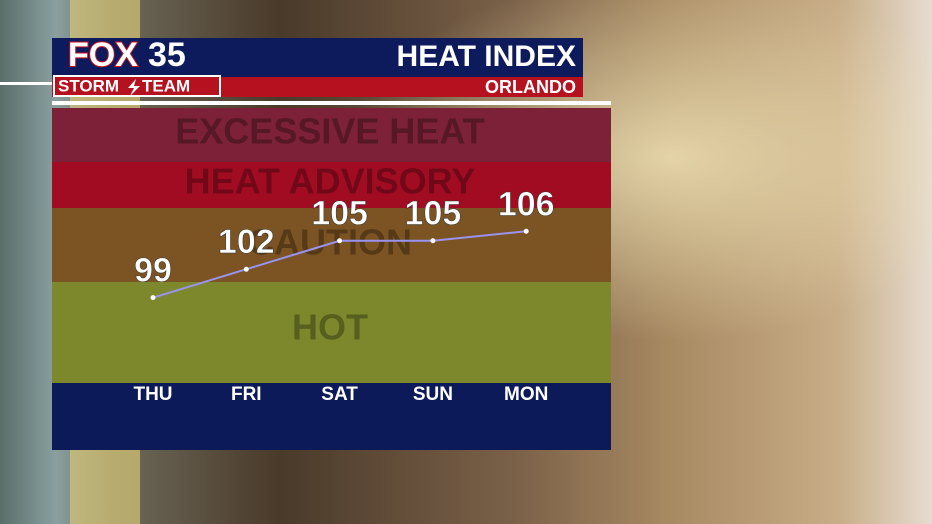 The height and width of the screenshot is (524, 932). I want to click on band-label: HOT, so click(330, 327).